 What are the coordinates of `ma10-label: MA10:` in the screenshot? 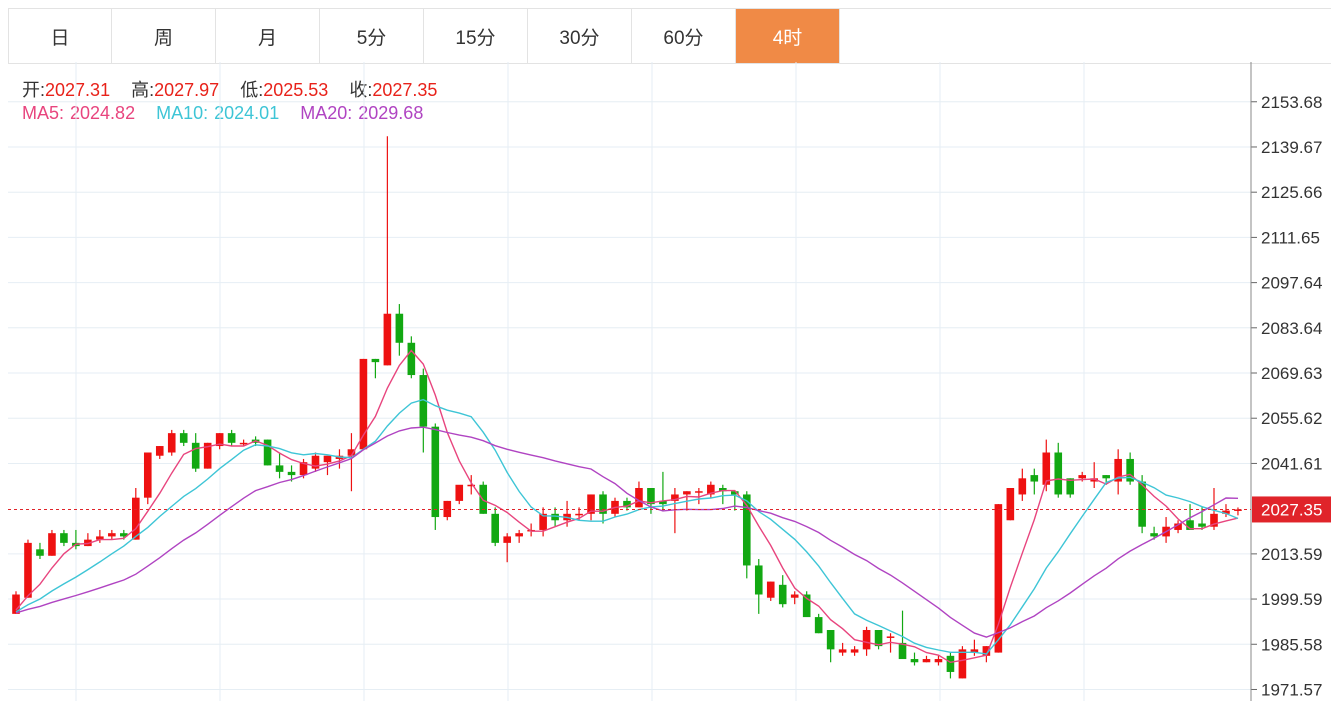 It's located at (182, 113).